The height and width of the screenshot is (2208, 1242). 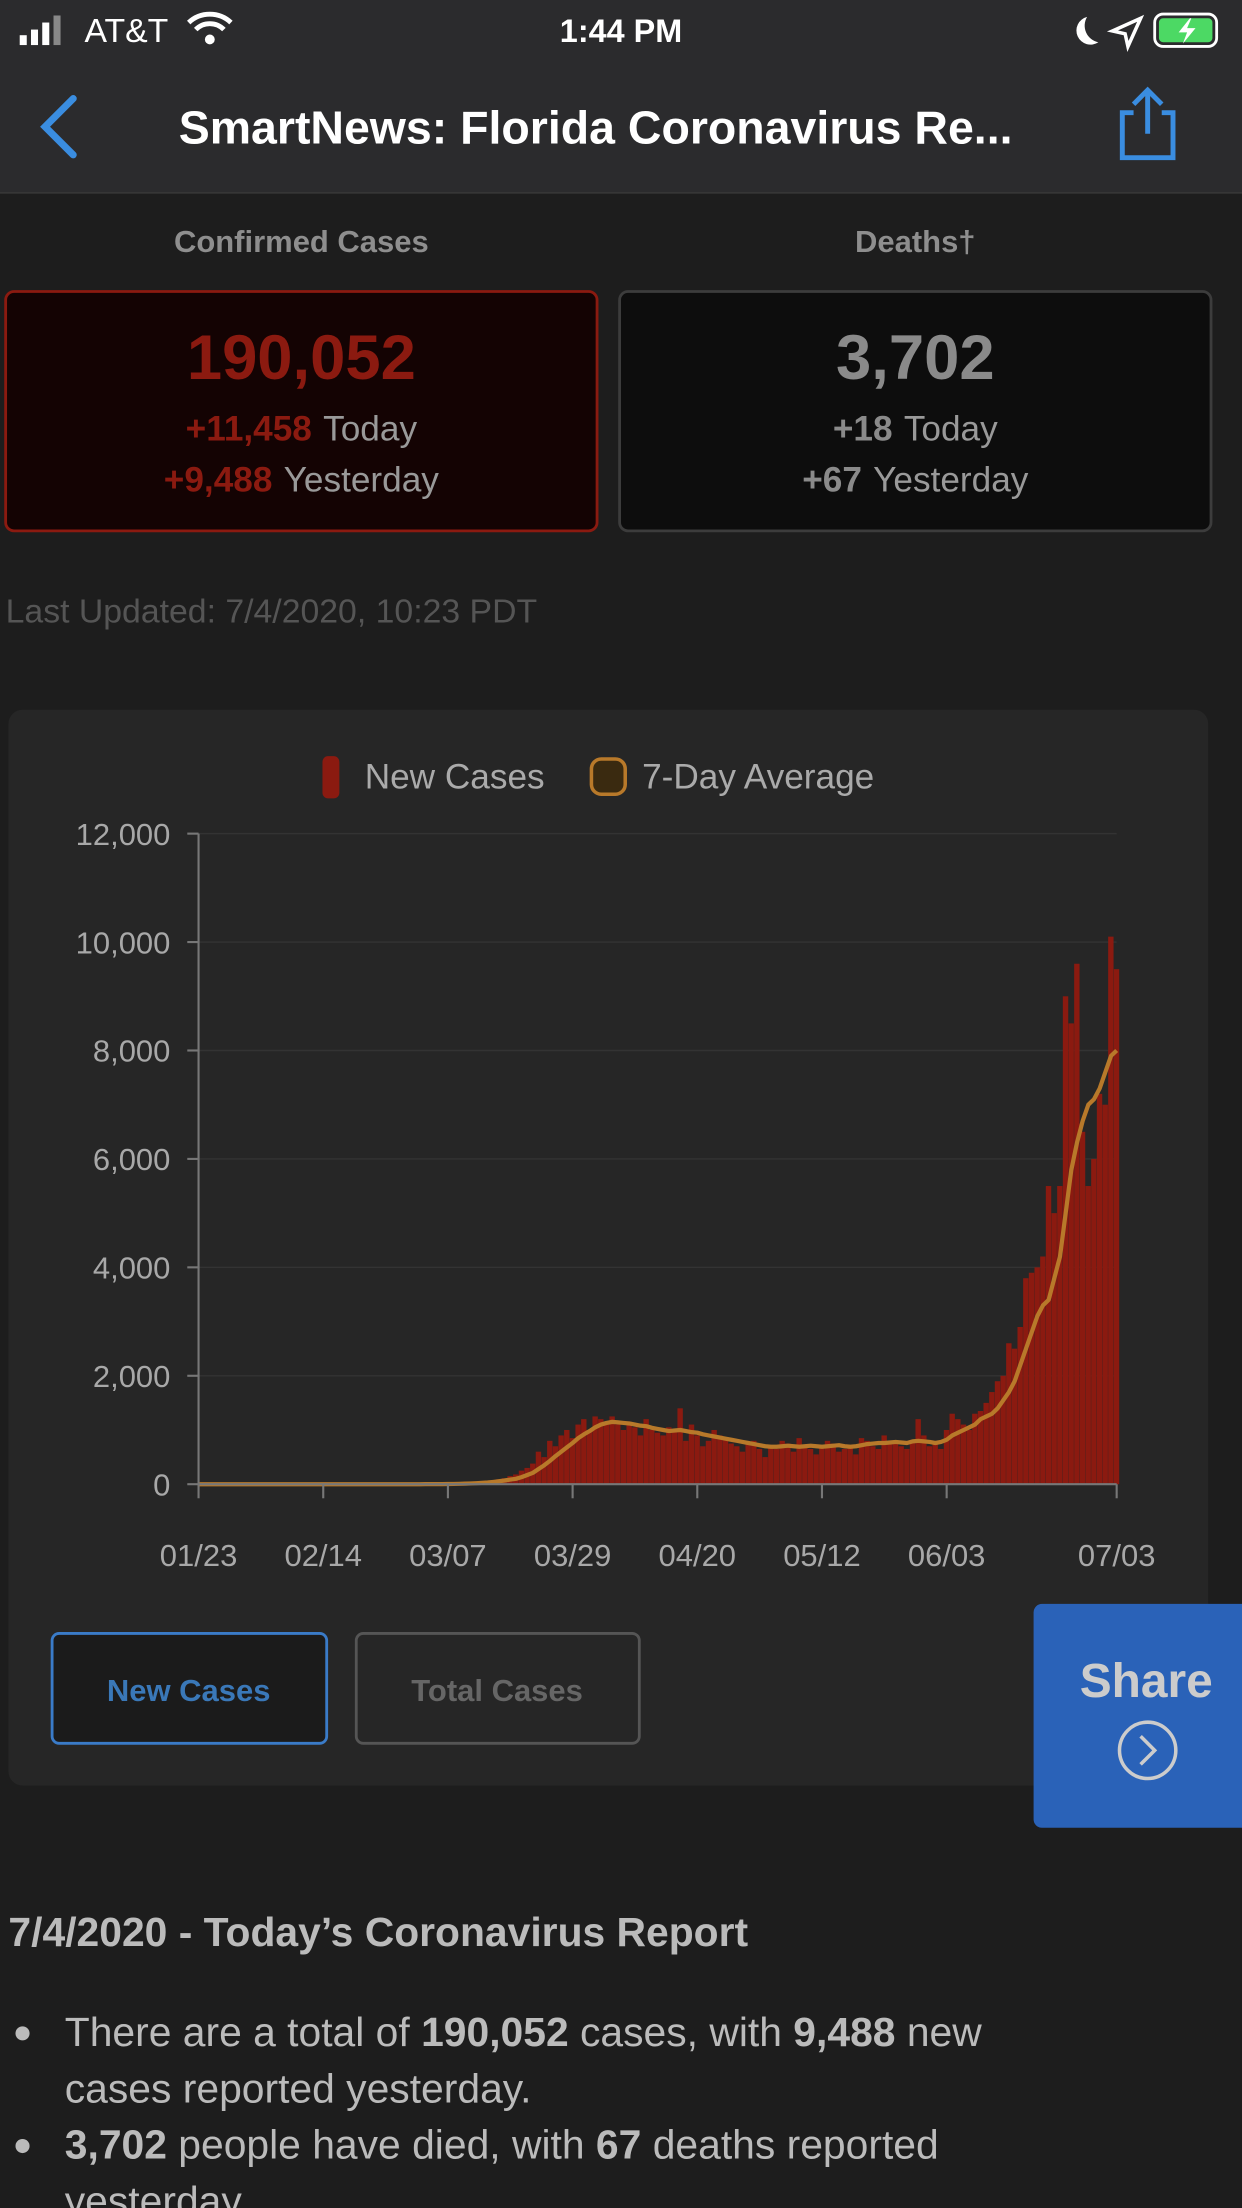 What do you see at coordinates (608, 776) in the screenshot?
I see `legend-swatch` at bounding box center [608, 776].